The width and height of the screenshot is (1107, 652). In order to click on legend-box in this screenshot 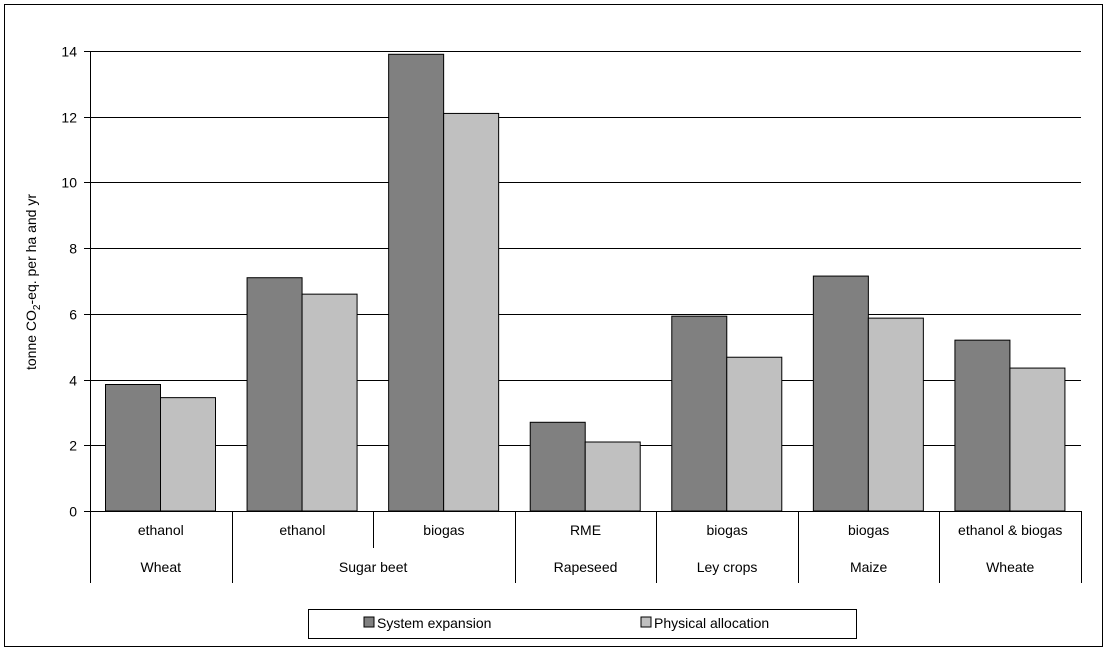, I will do `click(582, 624)`.